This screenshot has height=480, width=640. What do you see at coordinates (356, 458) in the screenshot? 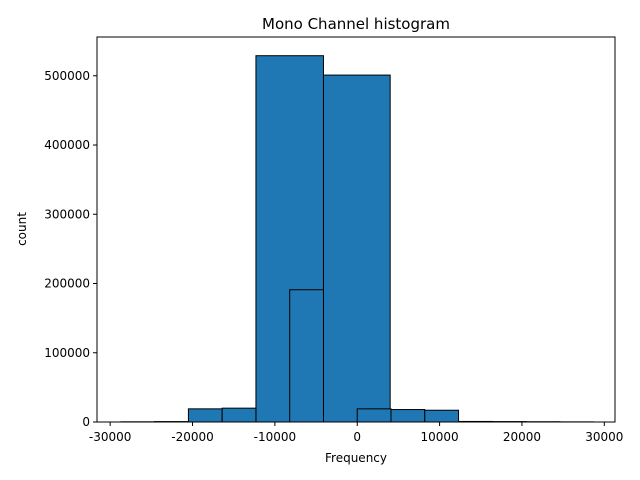
I see `x-axis-label: Frequency` at bounding box center [356, 458].